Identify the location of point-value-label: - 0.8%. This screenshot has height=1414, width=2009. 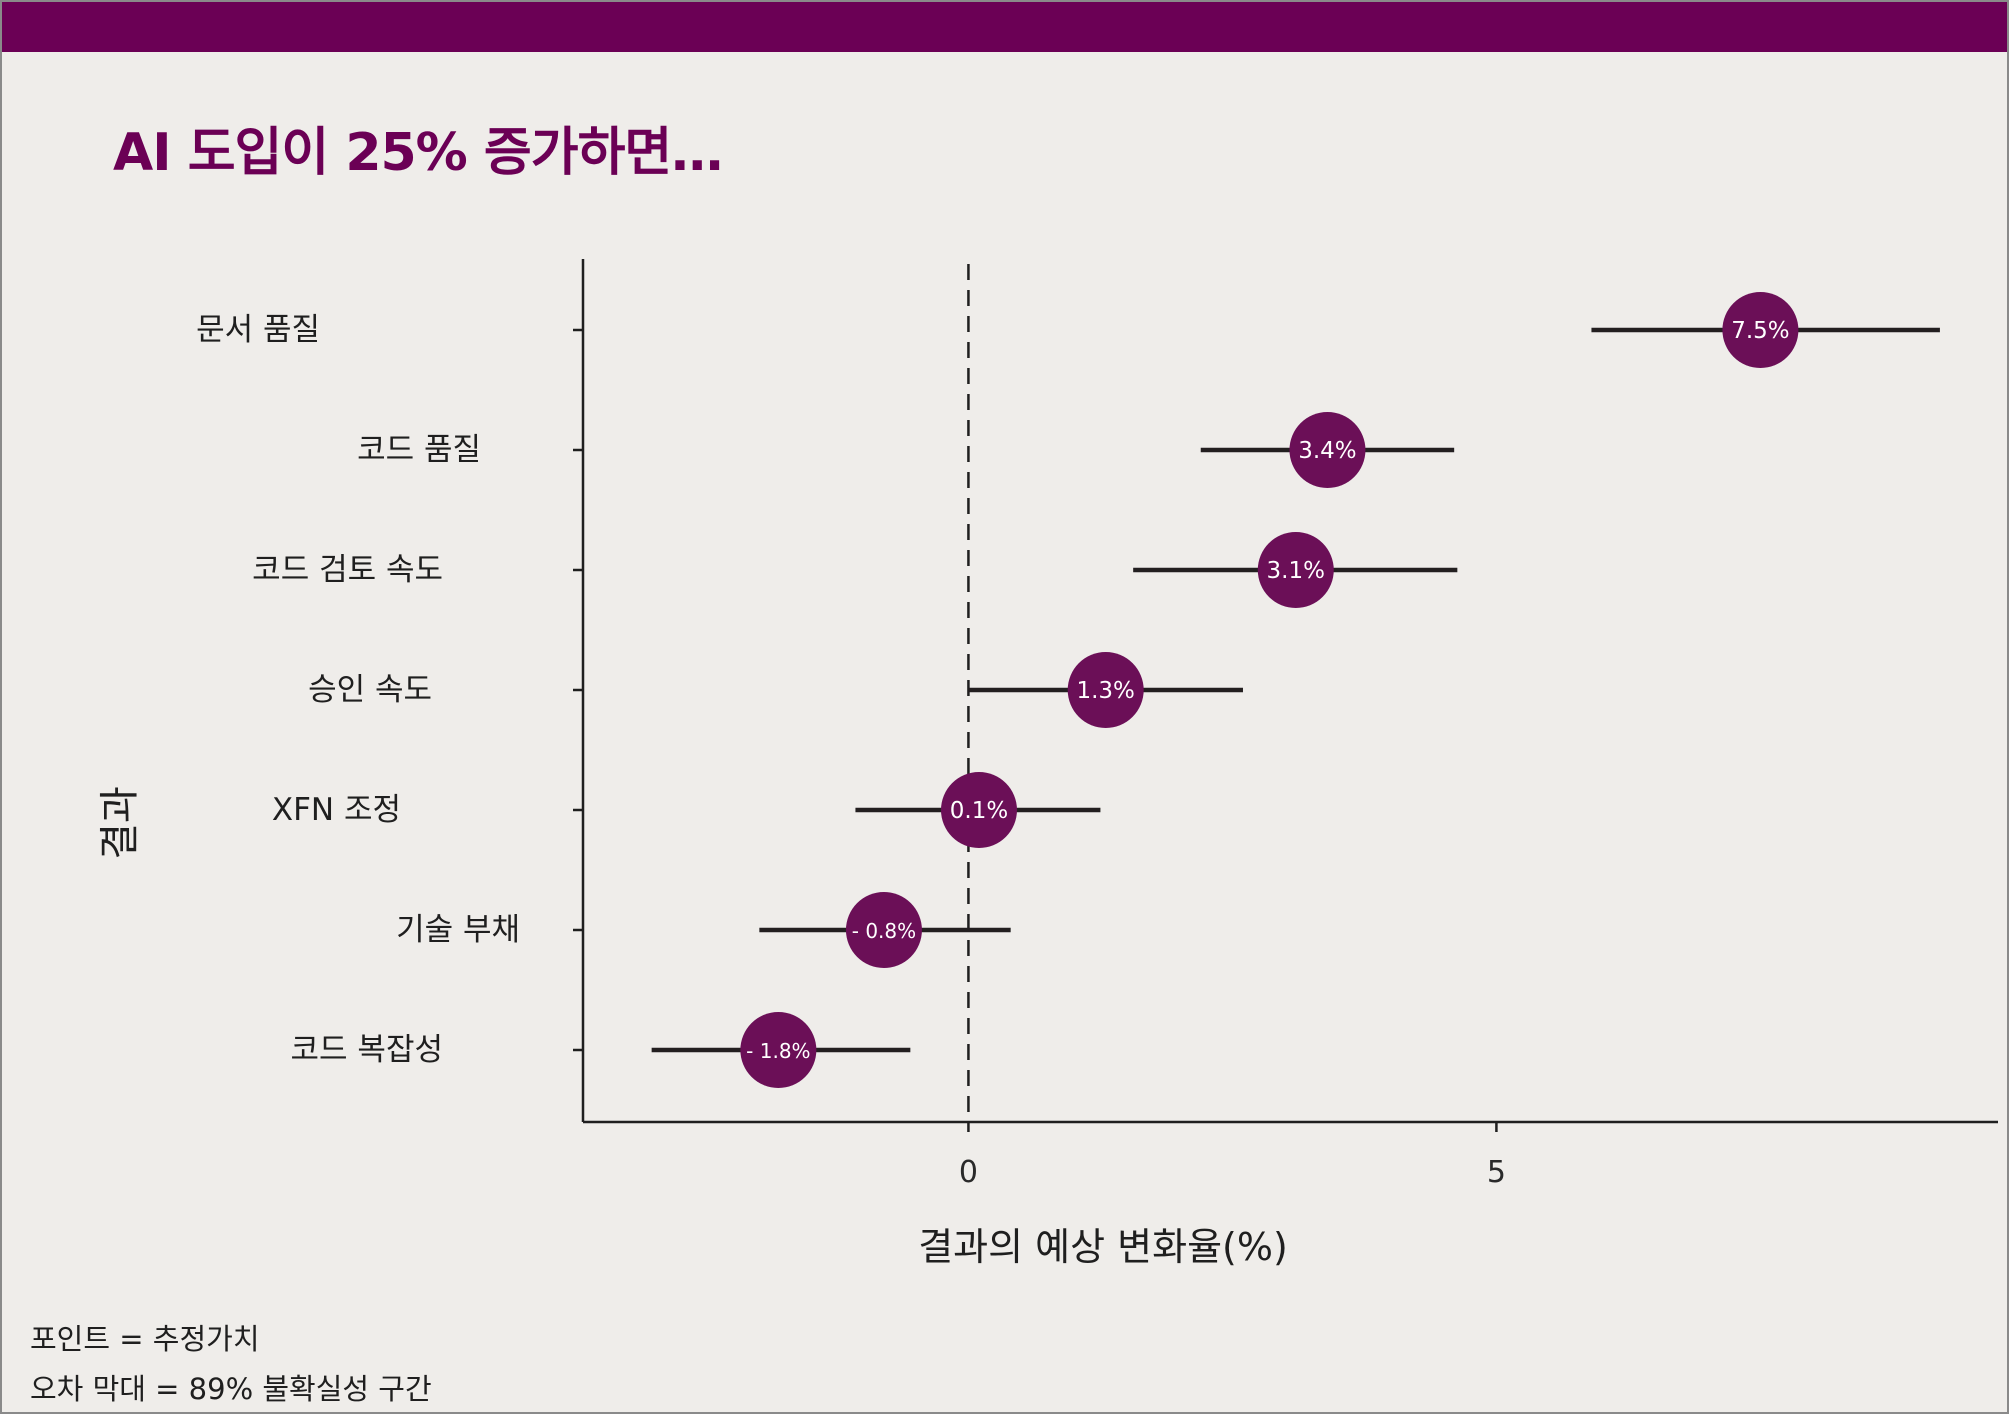
(884, 931).